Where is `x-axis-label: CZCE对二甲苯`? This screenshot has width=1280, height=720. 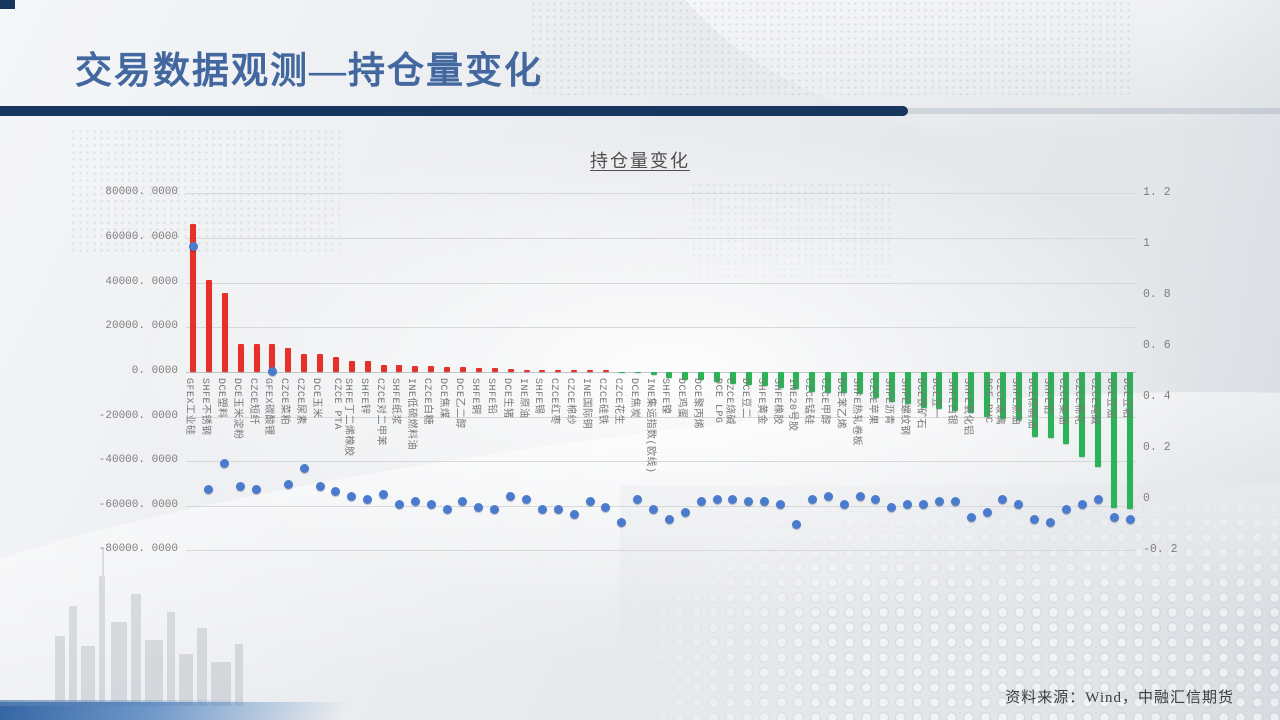
x-axis-label: CZCE对二甲苯 is located at coordinates (379, 411).